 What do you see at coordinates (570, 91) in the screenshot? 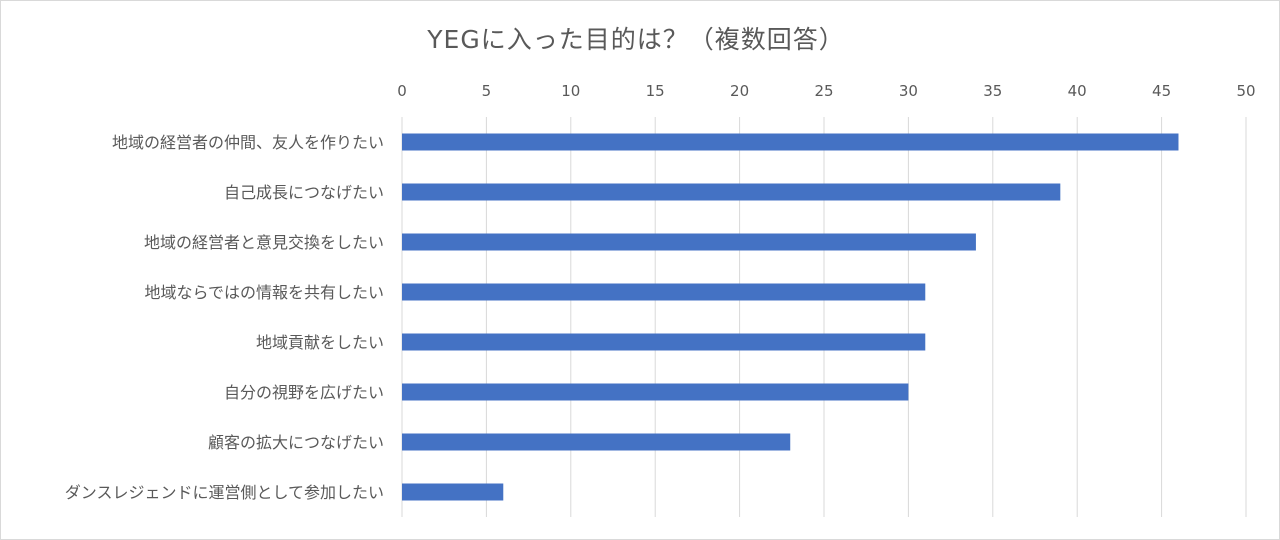
I see `x-tick-label: 10` at bounding box center [570, 91].